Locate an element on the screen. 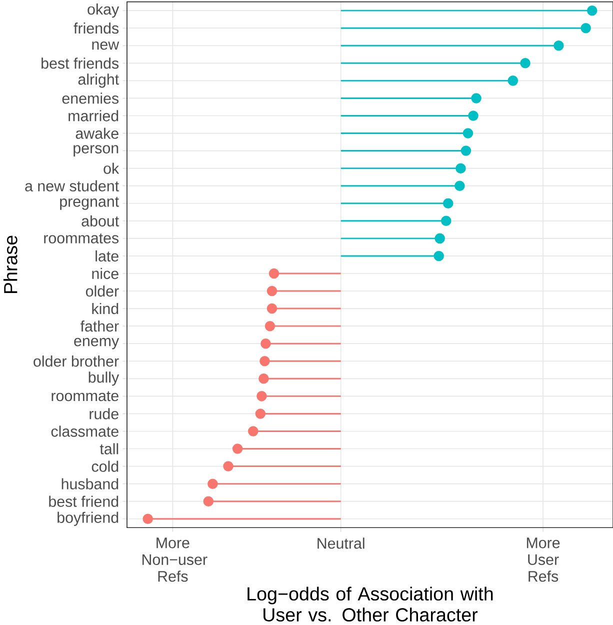 This screenshot has width=613, height=625. y-tick-label: awake is located at coordinates (97, 133).